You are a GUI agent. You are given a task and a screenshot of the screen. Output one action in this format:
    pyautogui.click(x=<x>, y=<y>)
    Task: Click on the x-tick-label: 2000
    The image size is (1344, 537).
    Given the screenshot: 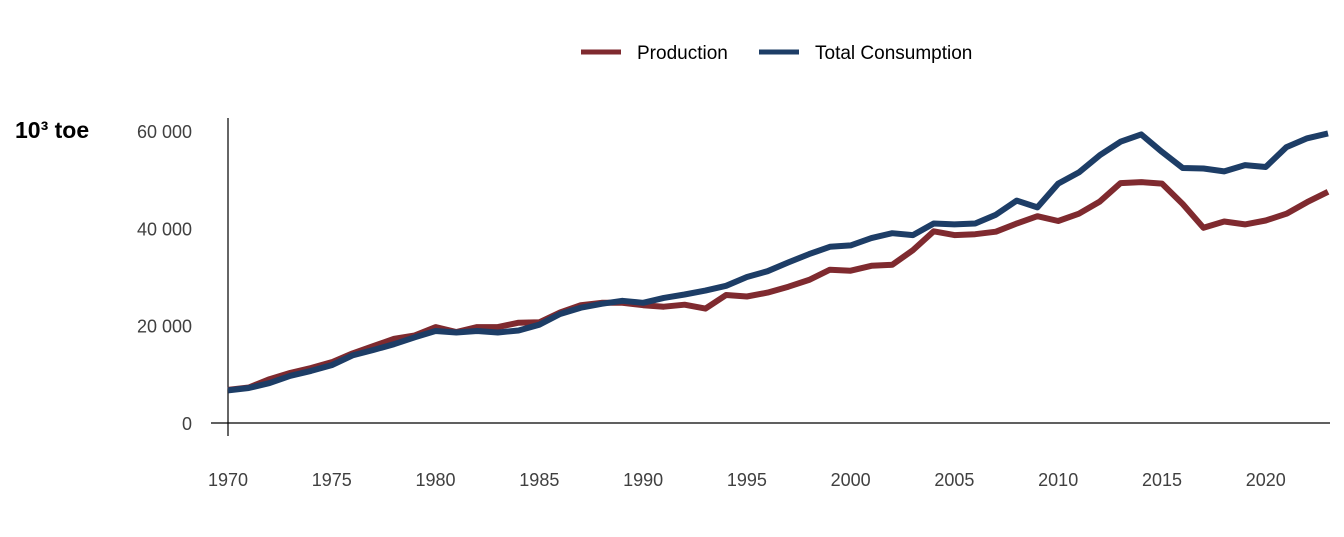 What is the action you would take?
    pyautogui.click(x=851, y=480)
    